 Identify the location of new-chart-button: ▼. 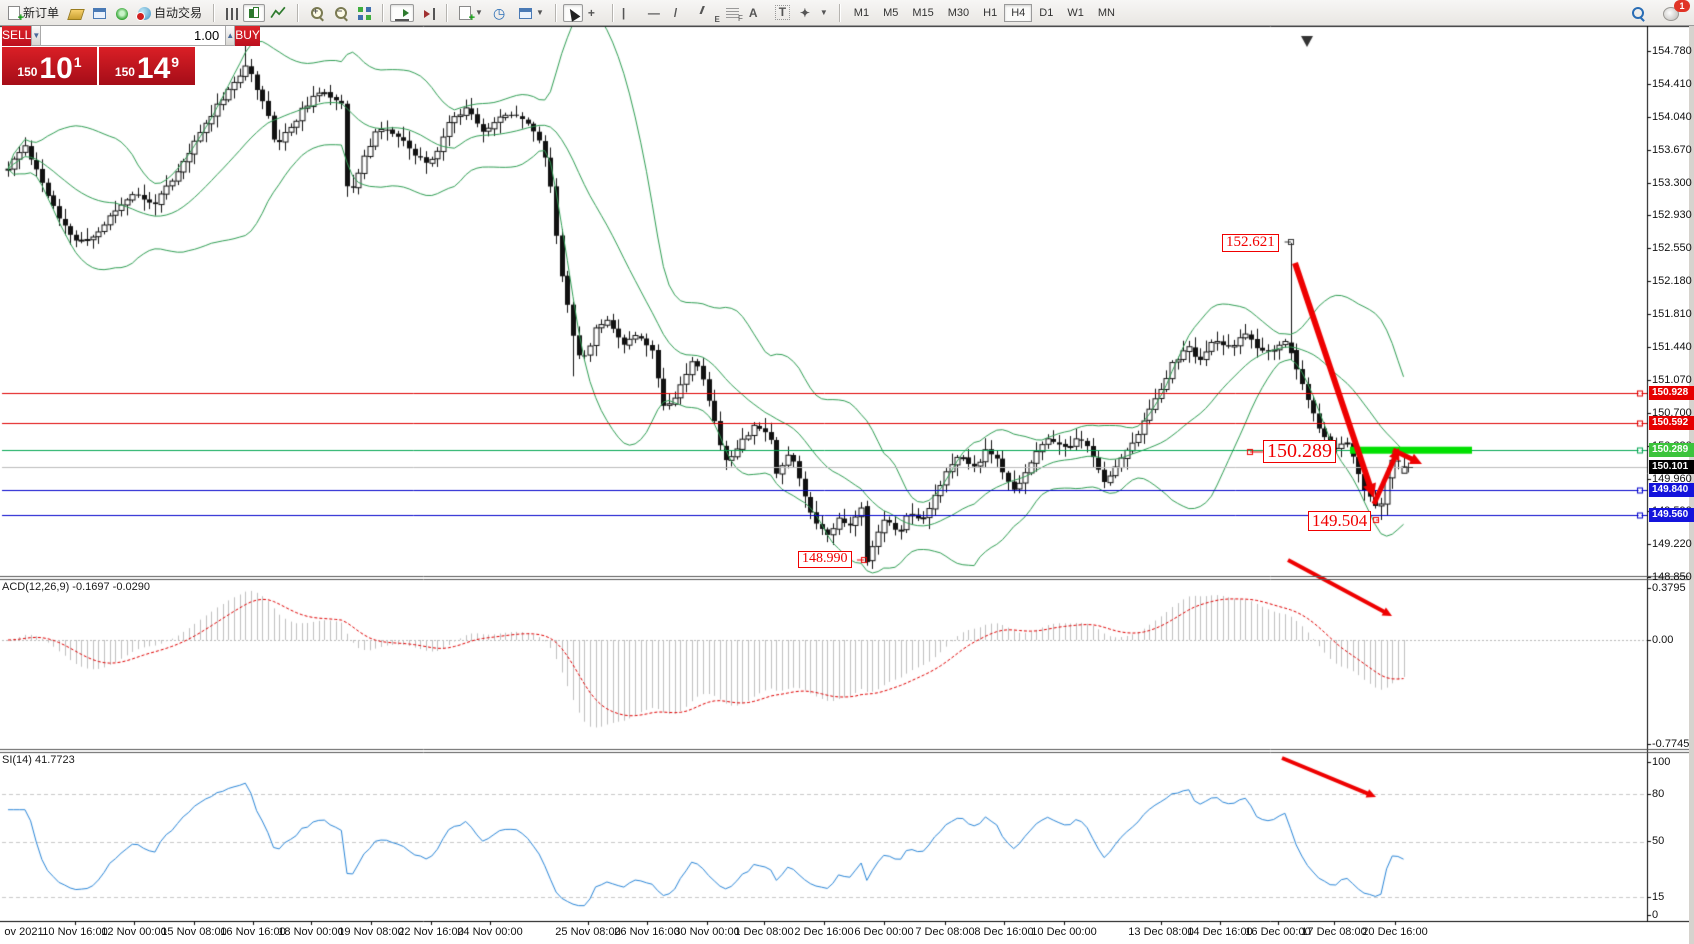
(471, 14).